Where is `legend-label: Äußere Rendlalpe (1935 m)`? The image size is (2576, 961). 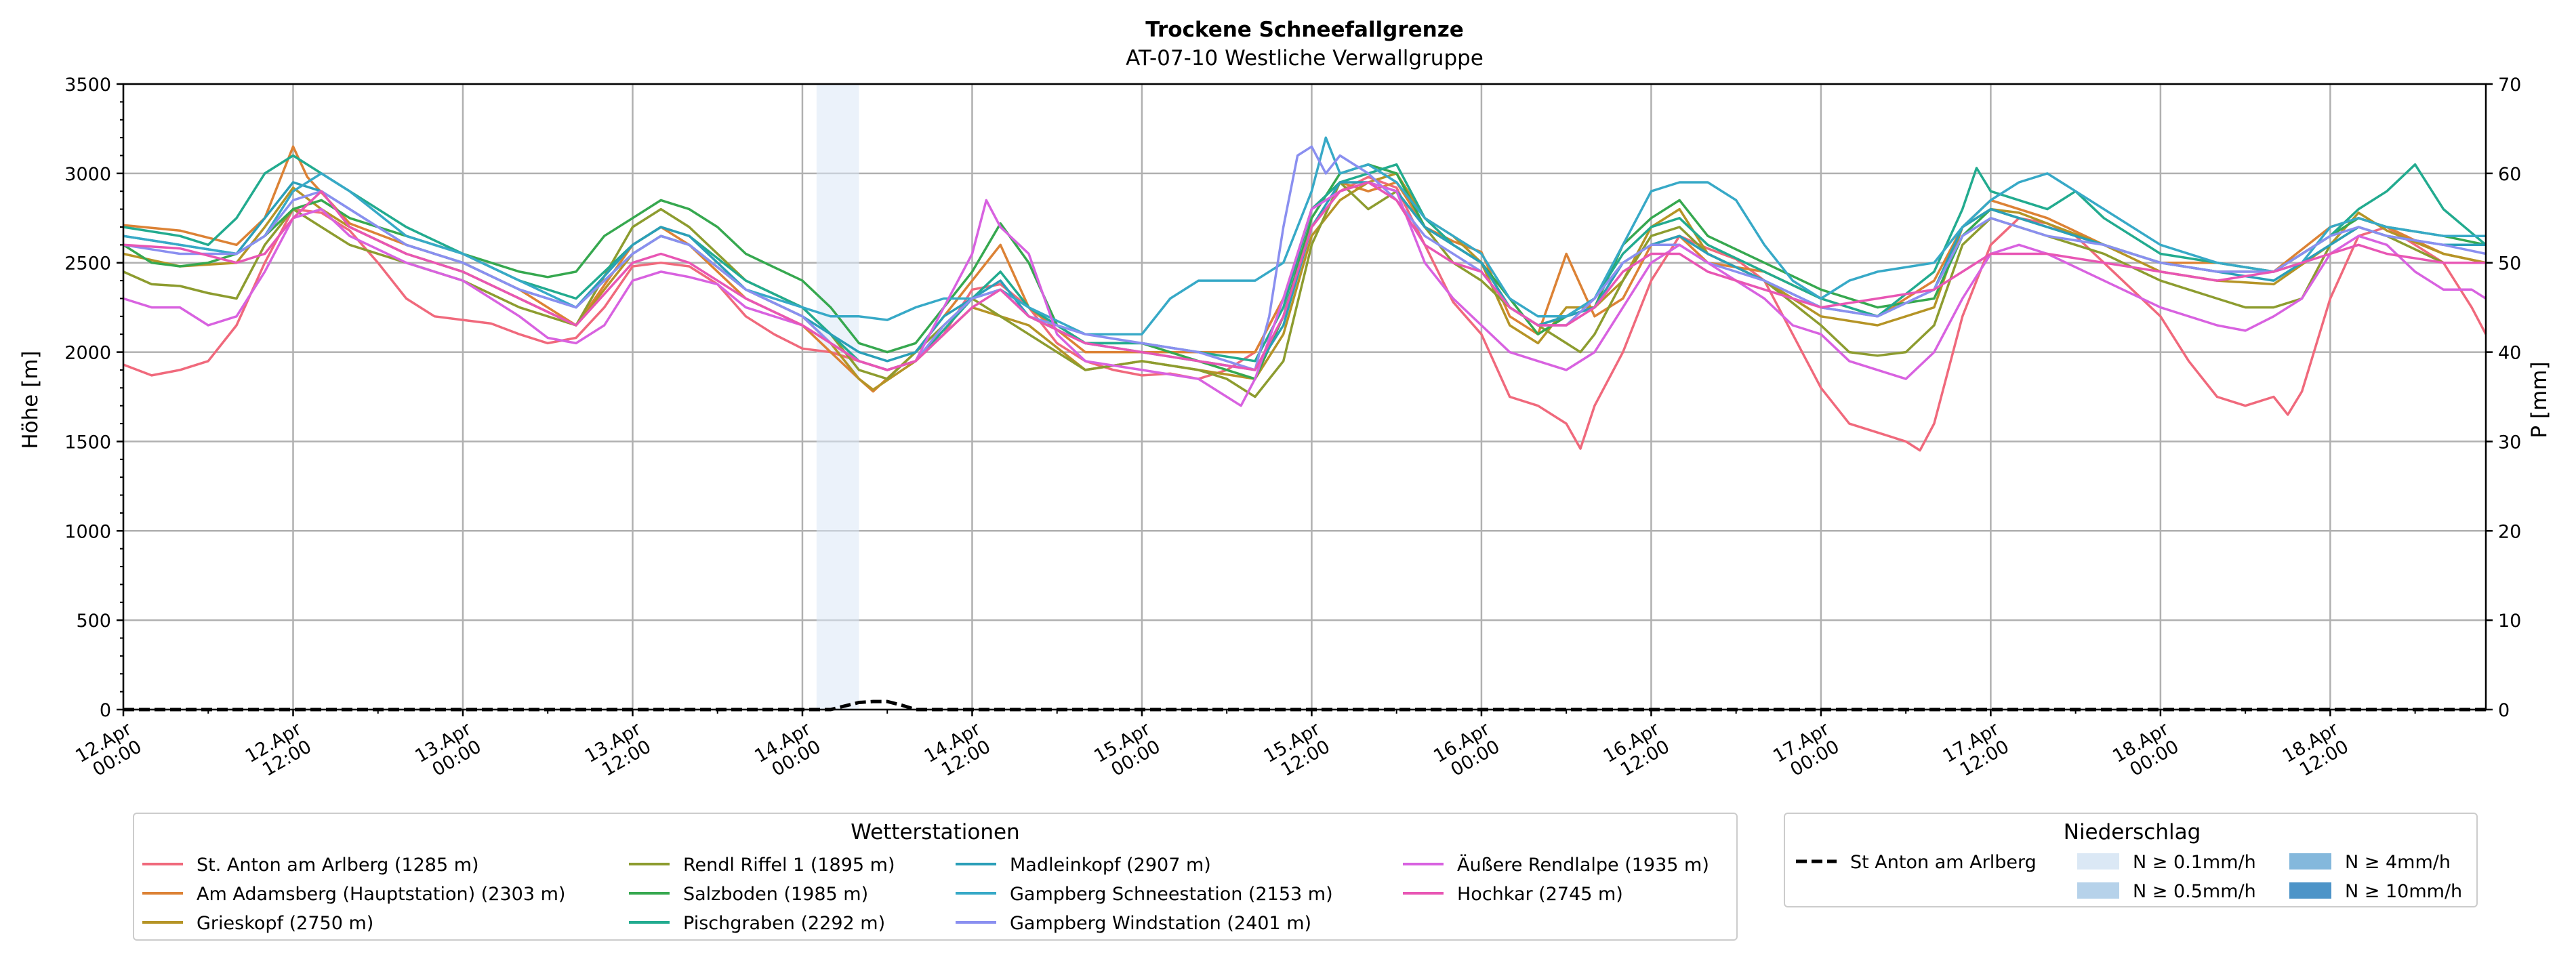
legend-label: Äußere Rendlalpe (1935 m) is located at coordinates (1583, 865).